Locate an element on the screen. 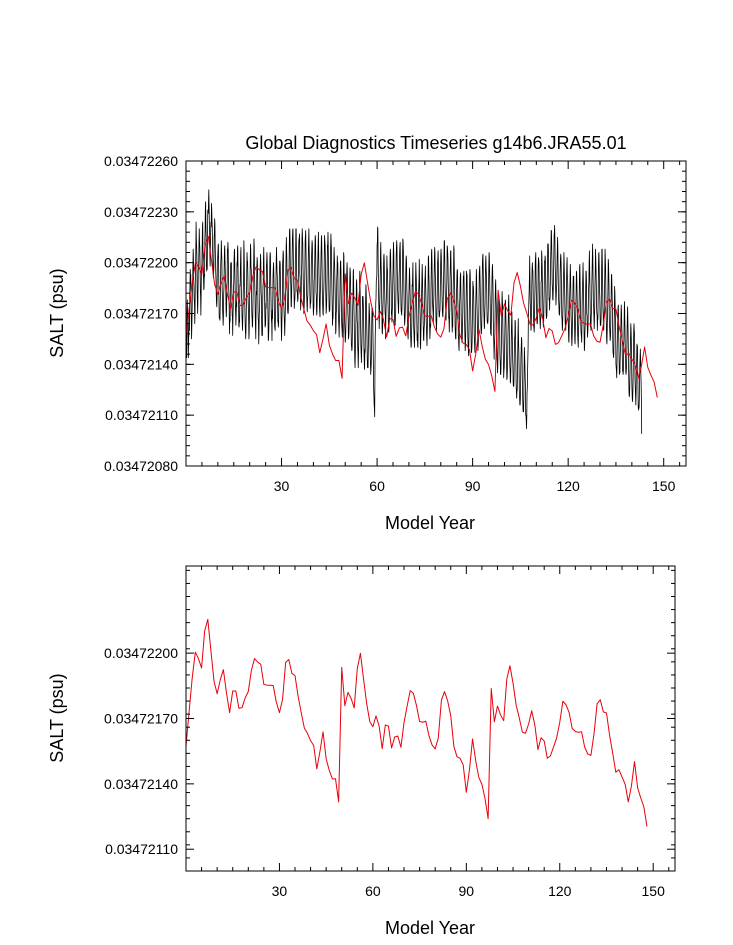 This screenshot has height=945, width=733. bottom-y-axis-title: SALT (psu) is located at coordinates (57, 717).